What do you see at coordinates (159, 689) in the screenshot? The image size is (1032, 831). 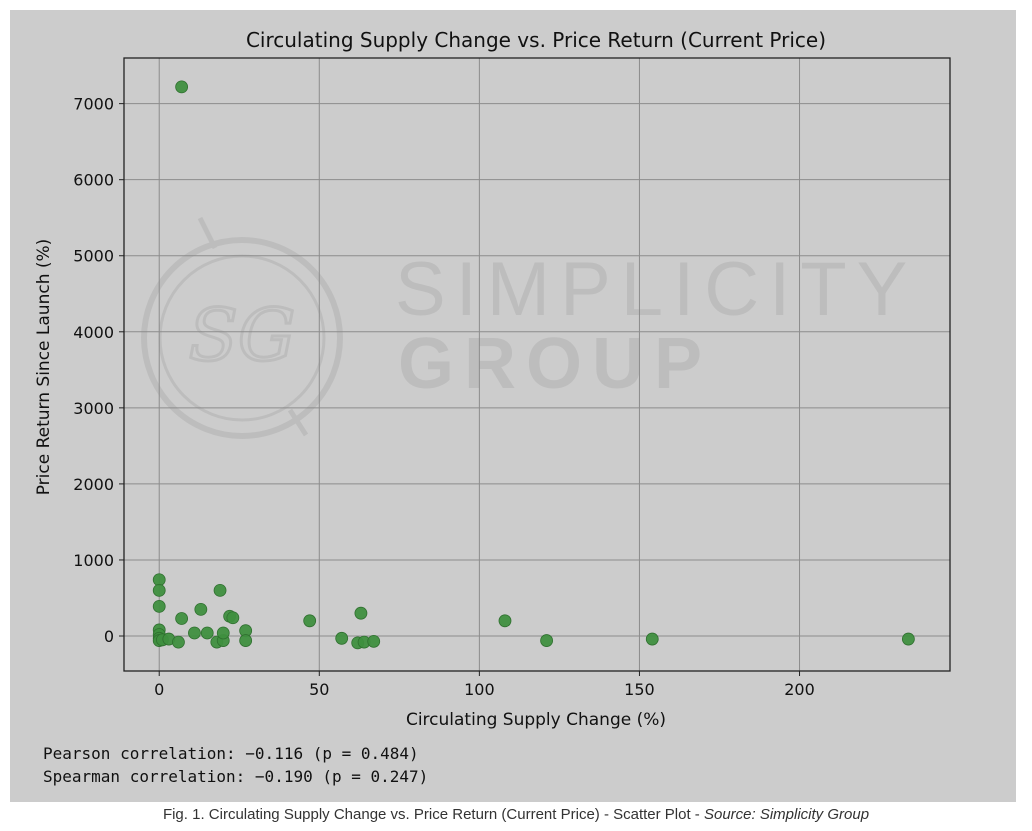 I see `x-tick-label: 0` at bounding box center [159, 689].